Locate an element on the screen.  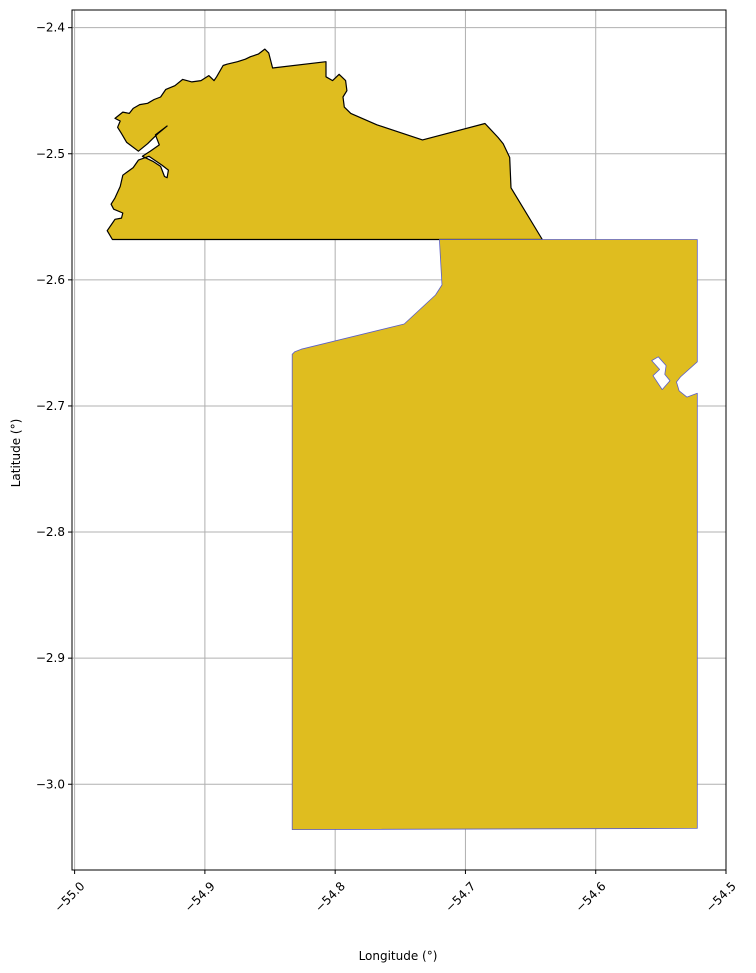
x-tick-label: −54.5 is located at coordinates (721, 897).